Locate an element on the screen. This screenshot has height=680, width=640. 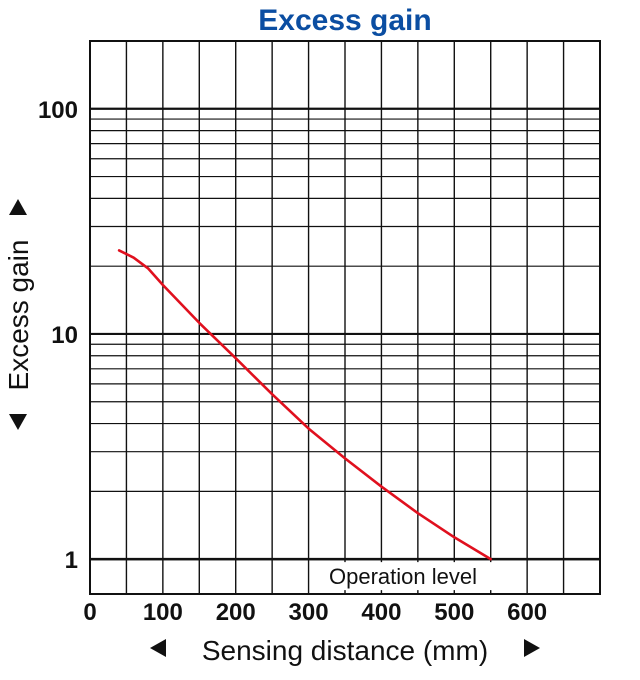
x-tick-label: 0 is located at coordinates (89, 612).